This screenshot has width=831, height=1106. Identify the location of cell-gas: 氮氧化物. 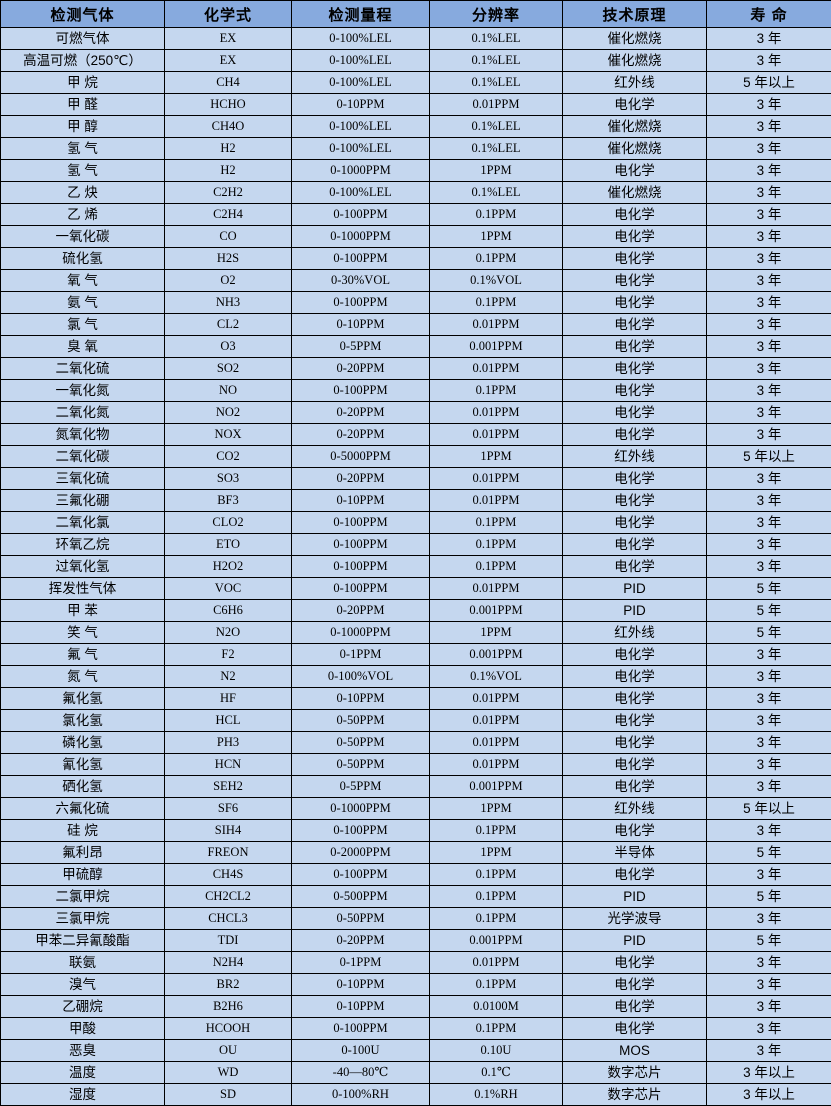
(83, 435).